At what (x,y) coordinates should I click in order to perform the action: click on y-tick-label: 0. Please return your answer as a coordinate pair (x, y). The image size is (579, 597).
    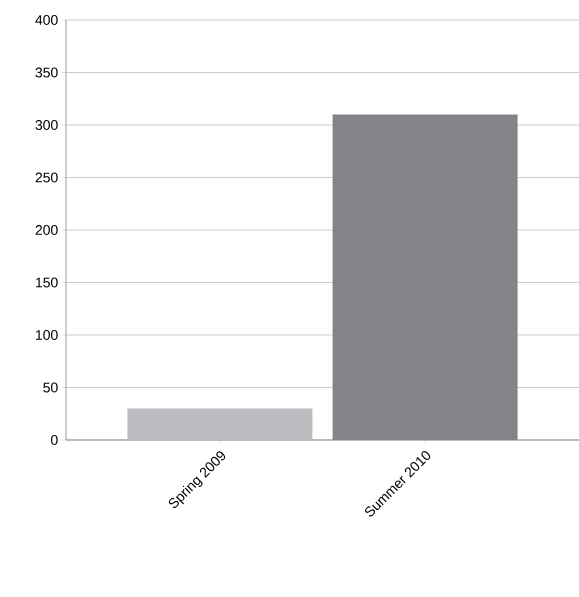
    Looking at the image, I should click on (54, 440).